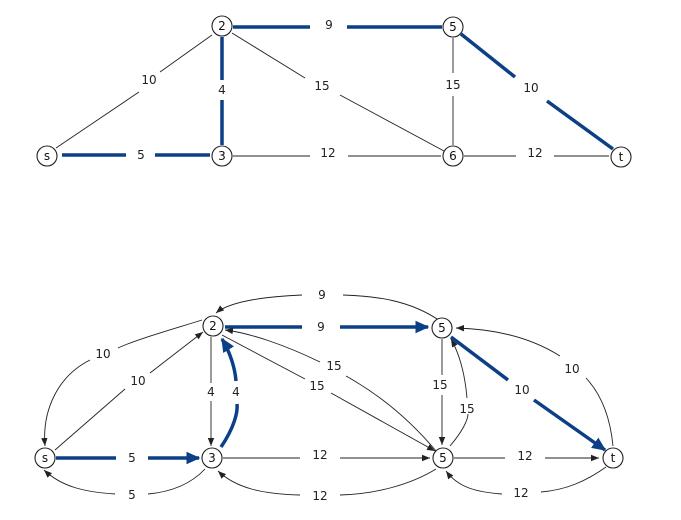 This screenshot has width=681, height=520. What do you see at coordinates (322, 295) in the screenshot?
I see `bottom-edge-5a-2-label: 9` at bounding box center [322, 295].